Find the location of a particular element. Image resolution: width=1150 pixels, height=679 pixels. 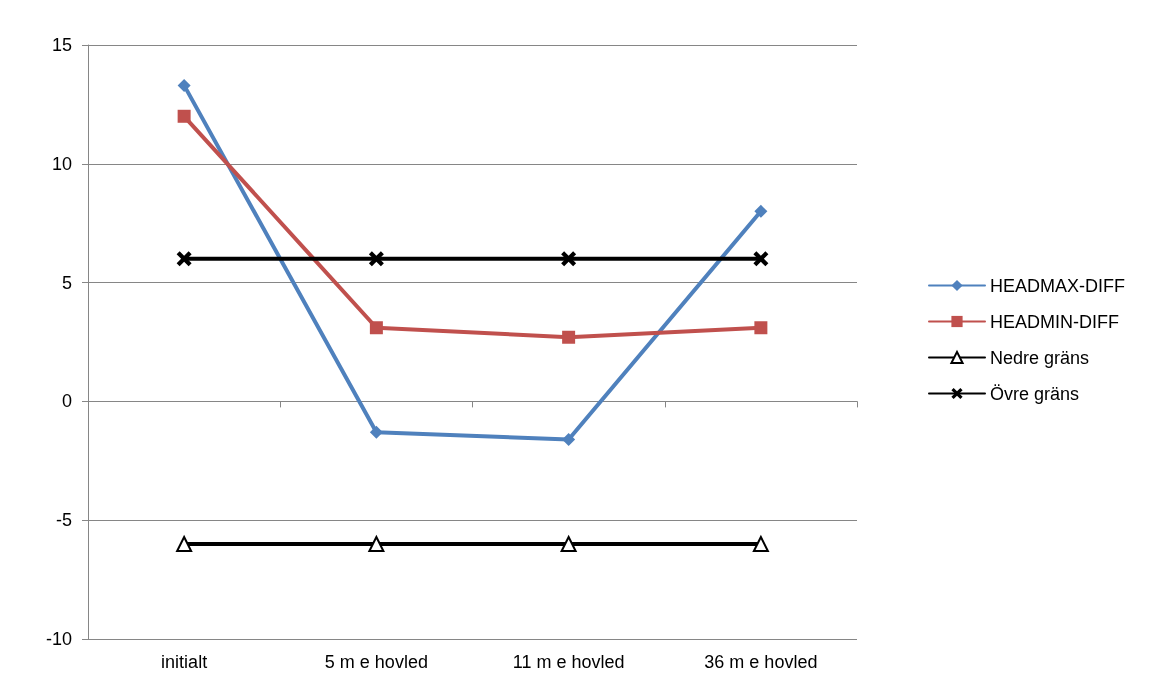

y-tick-label: 5 is located at coordinates (66, 282).